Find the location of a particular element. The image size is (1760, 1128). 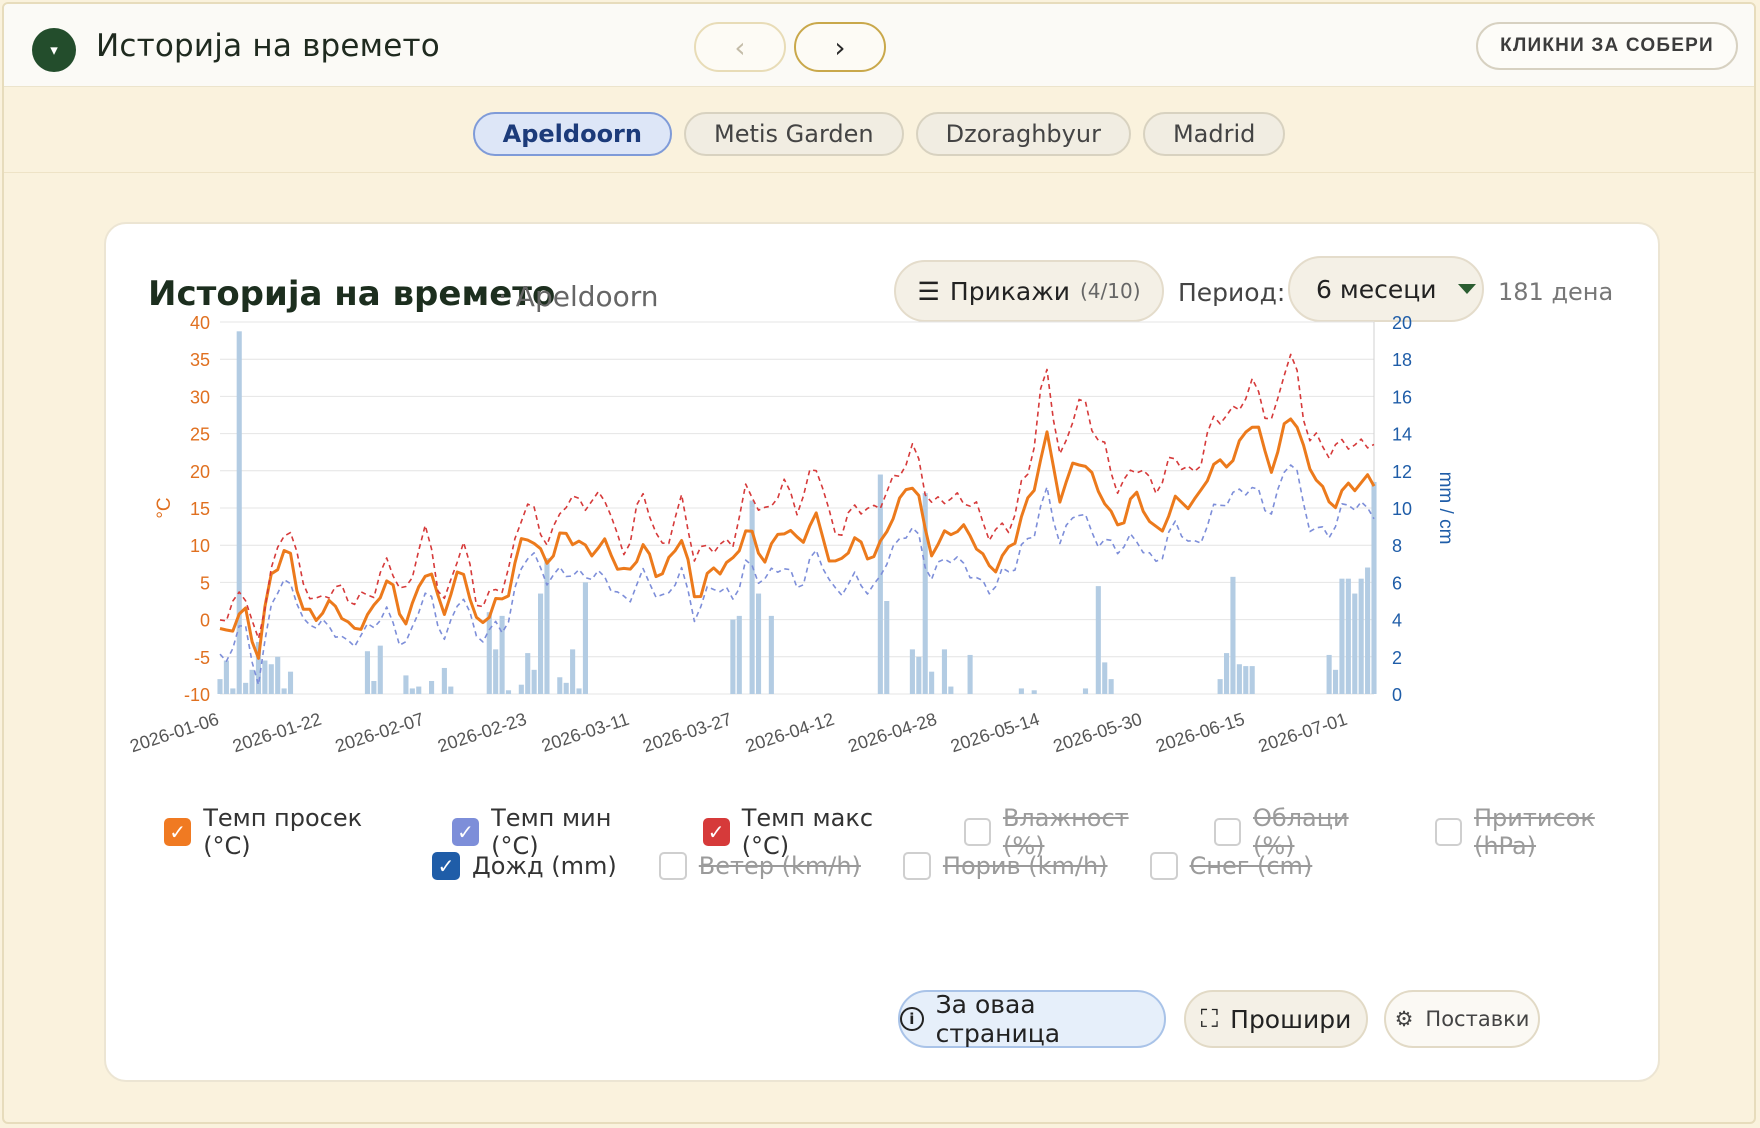

fullscreen-icon: ⛶ is located at coordinates (1209, 1018).